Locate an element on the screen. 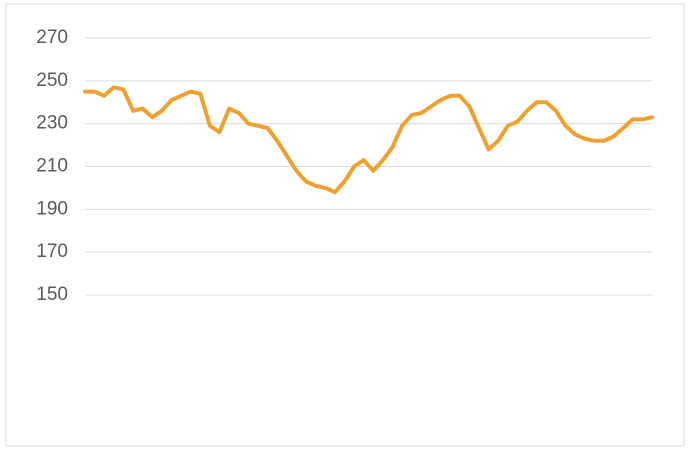 Image resolution: width=688 pixels, height=455 pixels. y-tick-label: 230 is located at coordinates (52, 123).